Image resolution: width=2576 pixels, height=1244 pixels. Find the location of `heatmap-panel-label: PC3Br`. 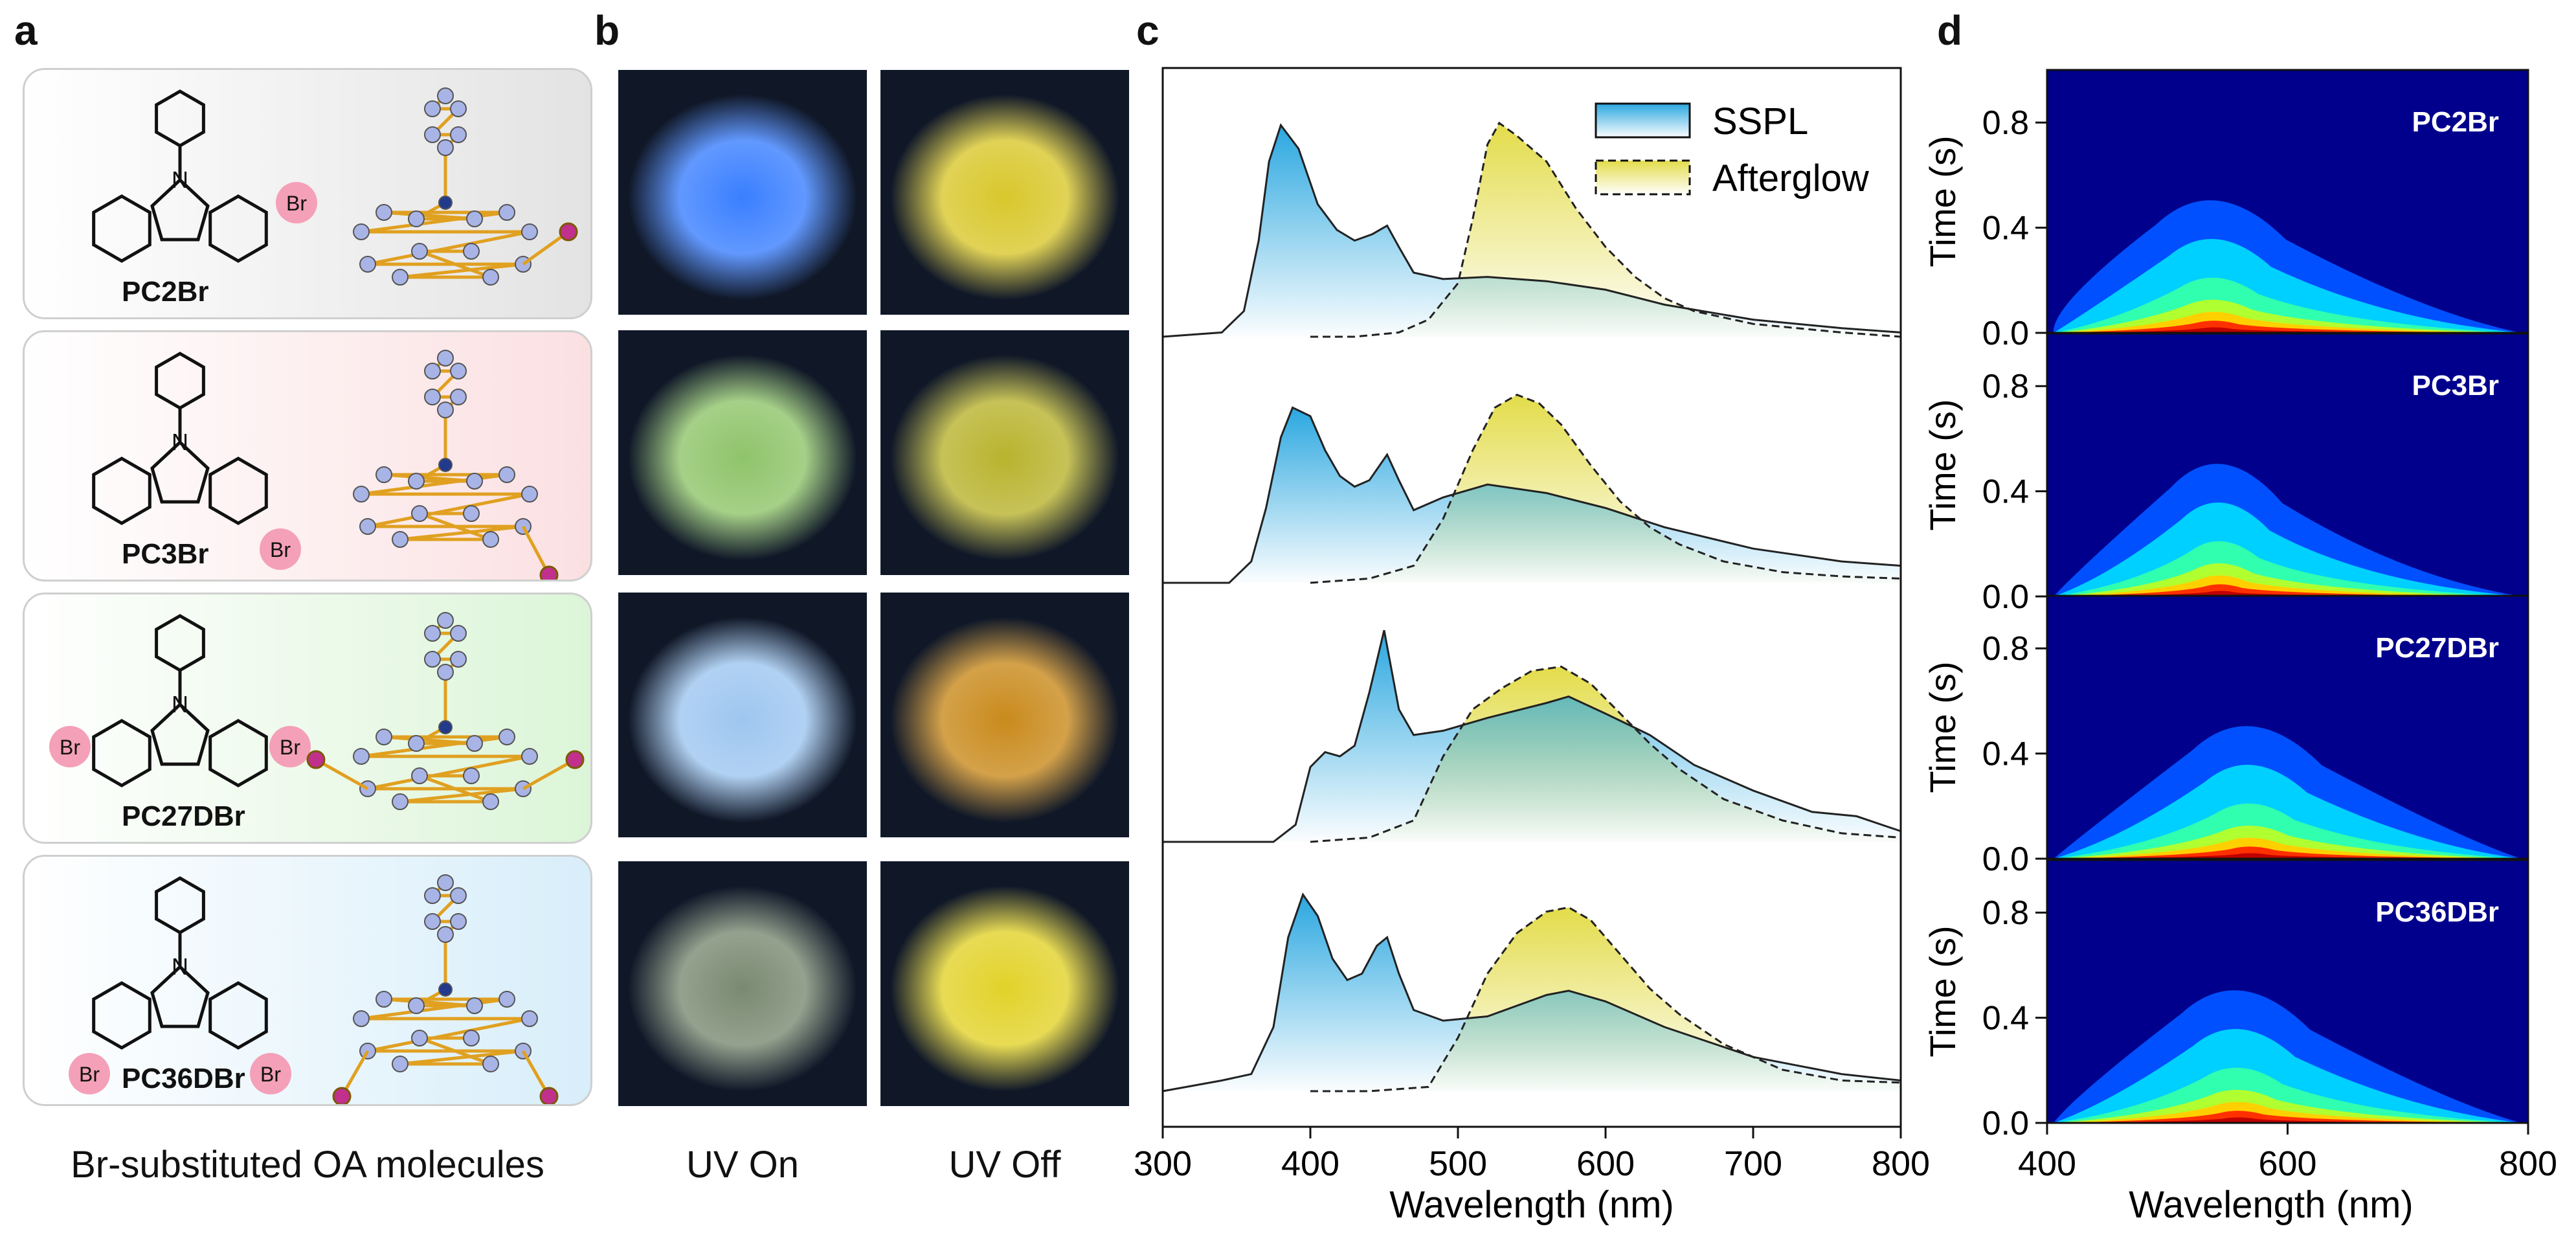

heatmap-panel-label: PC3Br is located at coordinates (2456, 385).